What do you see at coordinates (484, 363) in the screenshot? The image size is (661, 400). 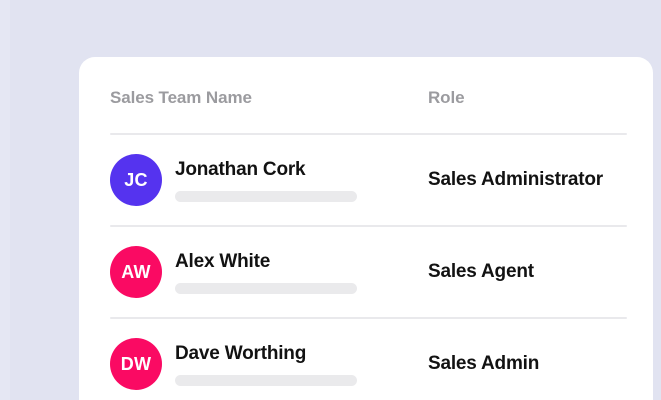 I see `role-text: Sales Admin` at bounding box center [484, 363].